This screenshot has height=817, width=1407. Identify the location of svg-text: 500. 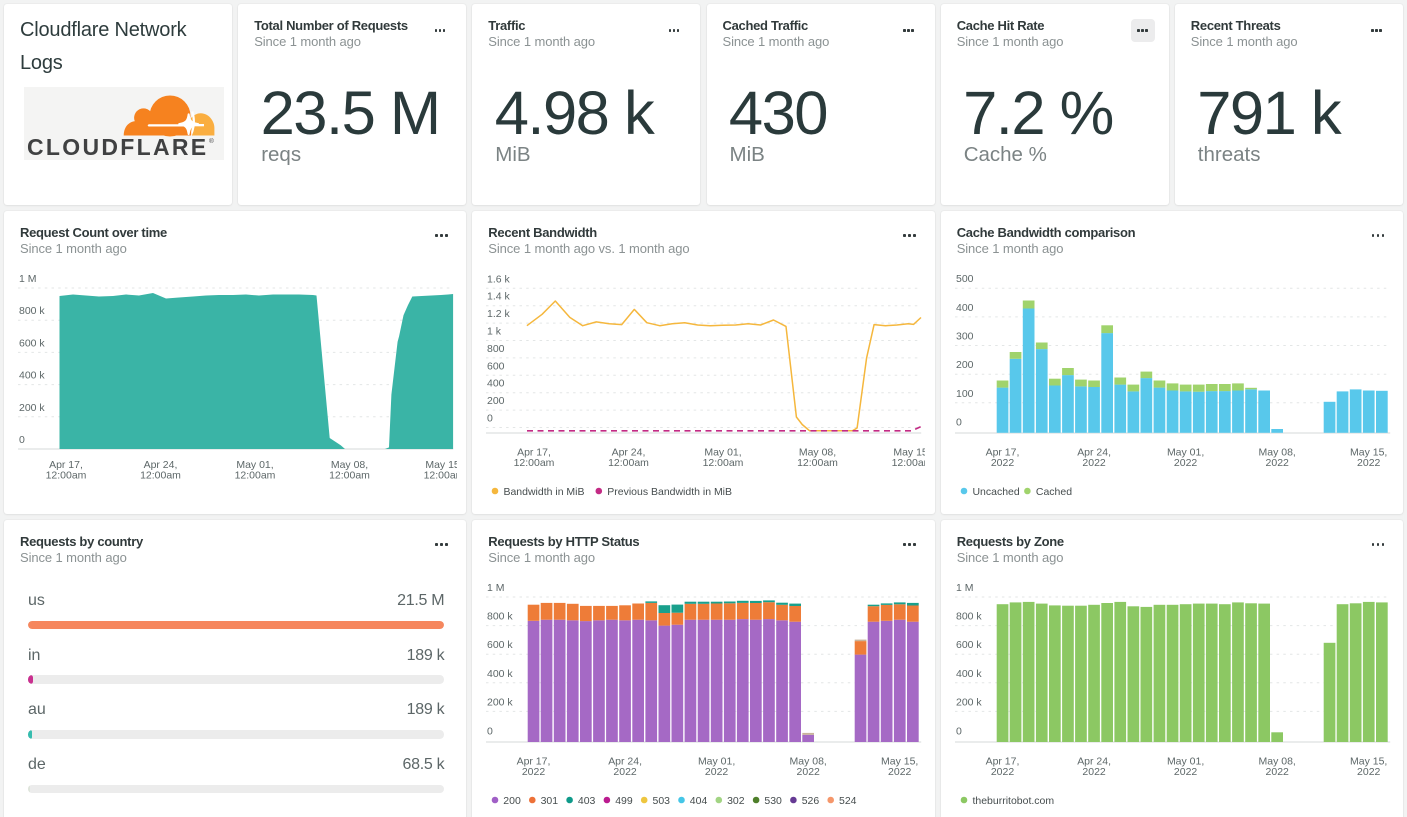
(965, 279).